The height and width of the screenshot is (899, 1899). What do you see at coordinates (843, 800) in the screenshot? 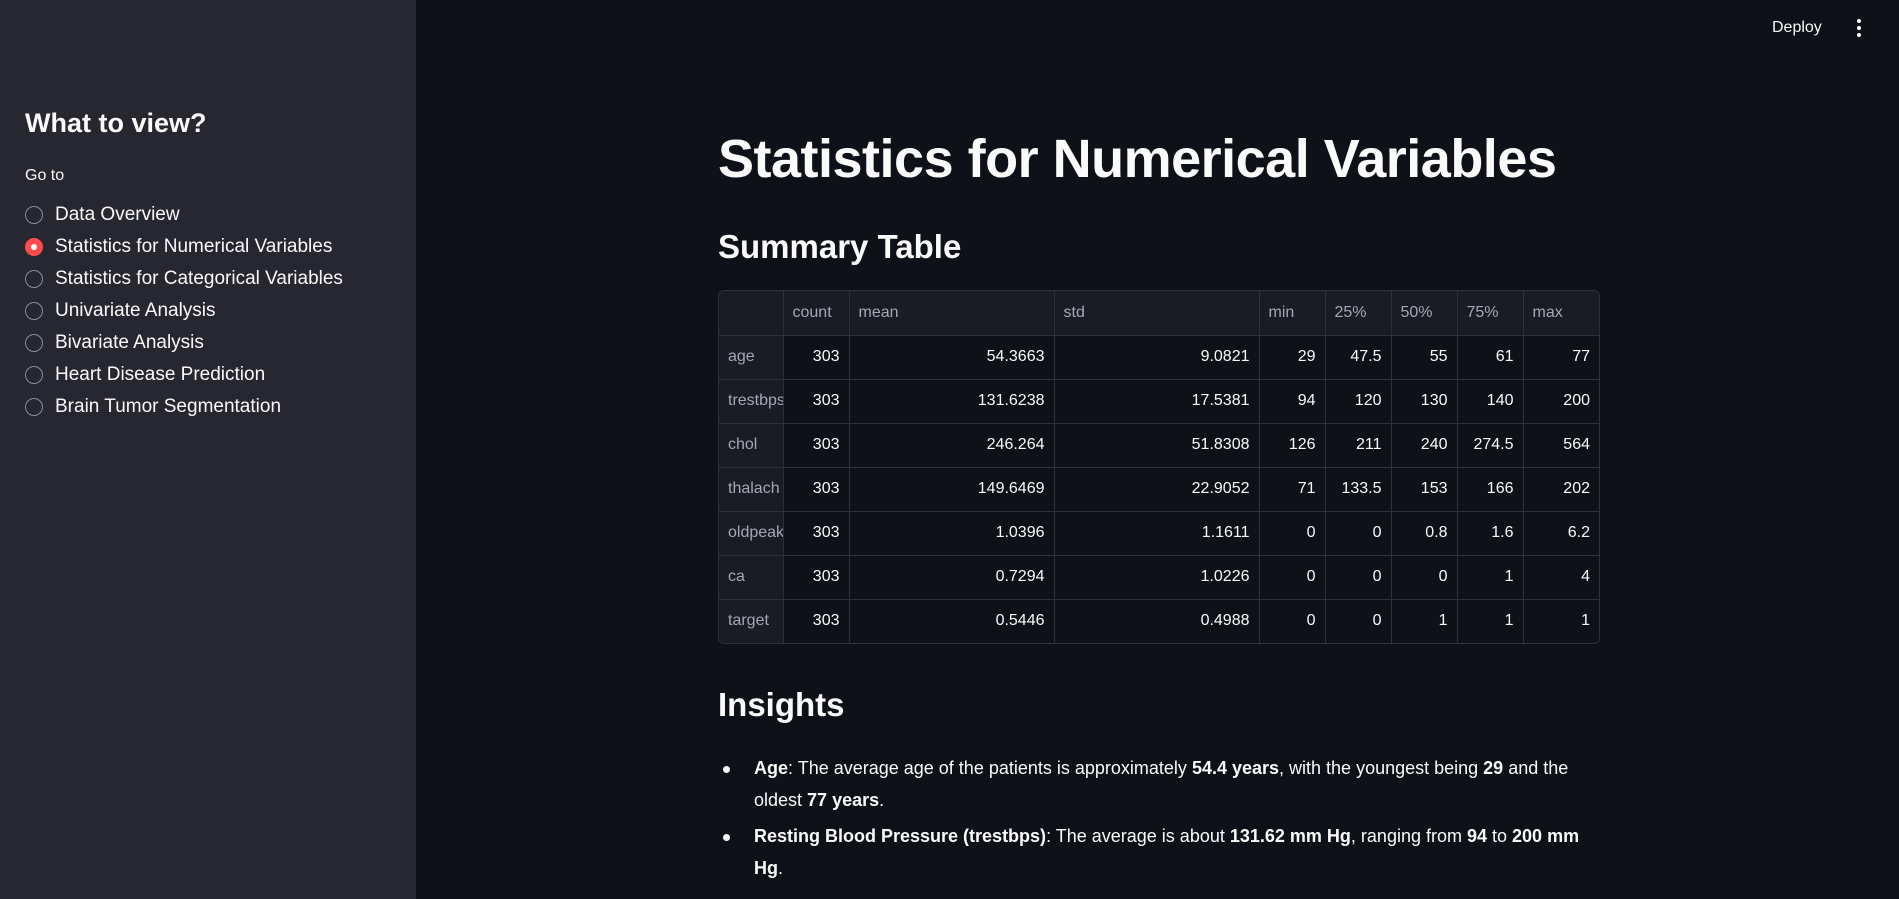
I see `insight-emphasis: 77 years` at bounding box center [843, 800].